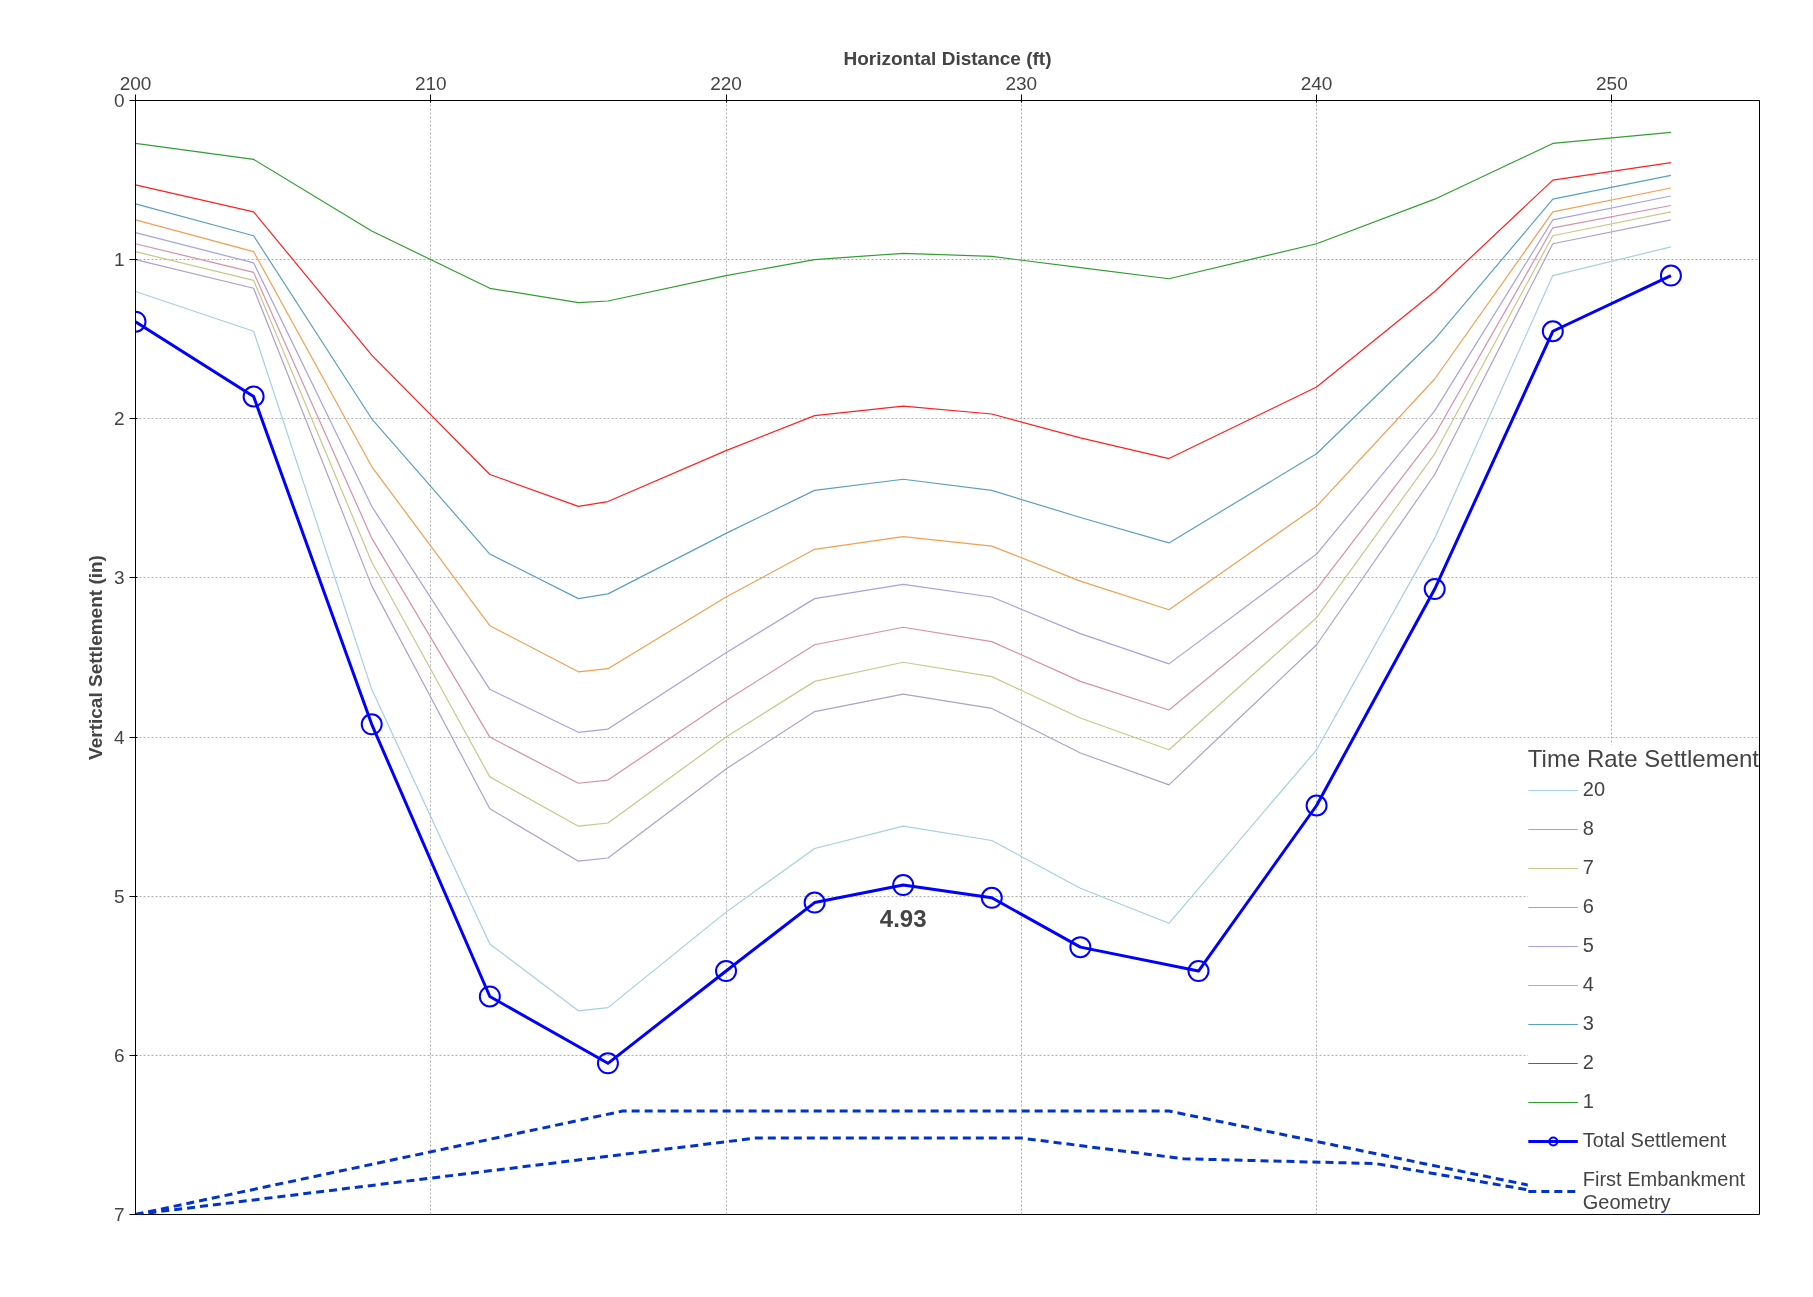 This screenshot has width=1813, height=1297. Describe the element at coordinates (119, 419) in the screenshot. I see `y-tick-label: 2` at that location.